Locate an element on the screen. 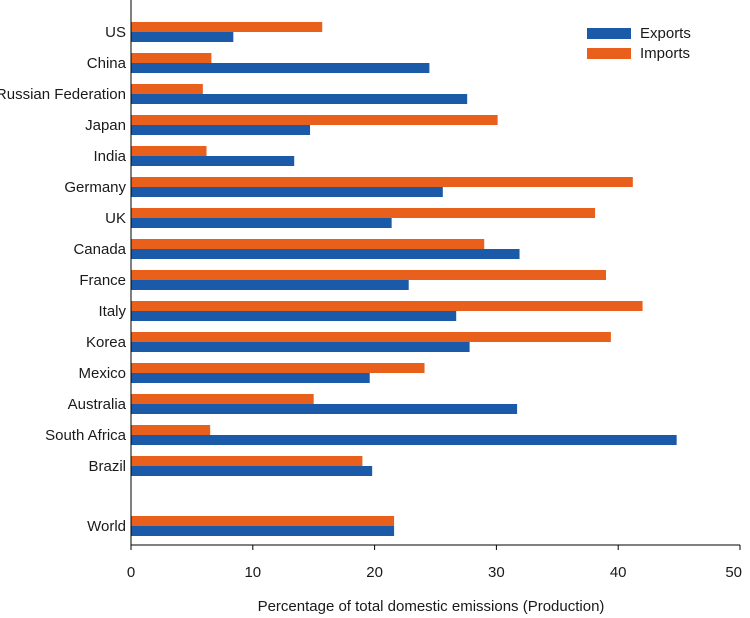  bar-imports-russian-federation is located at coordinates (167, 89).